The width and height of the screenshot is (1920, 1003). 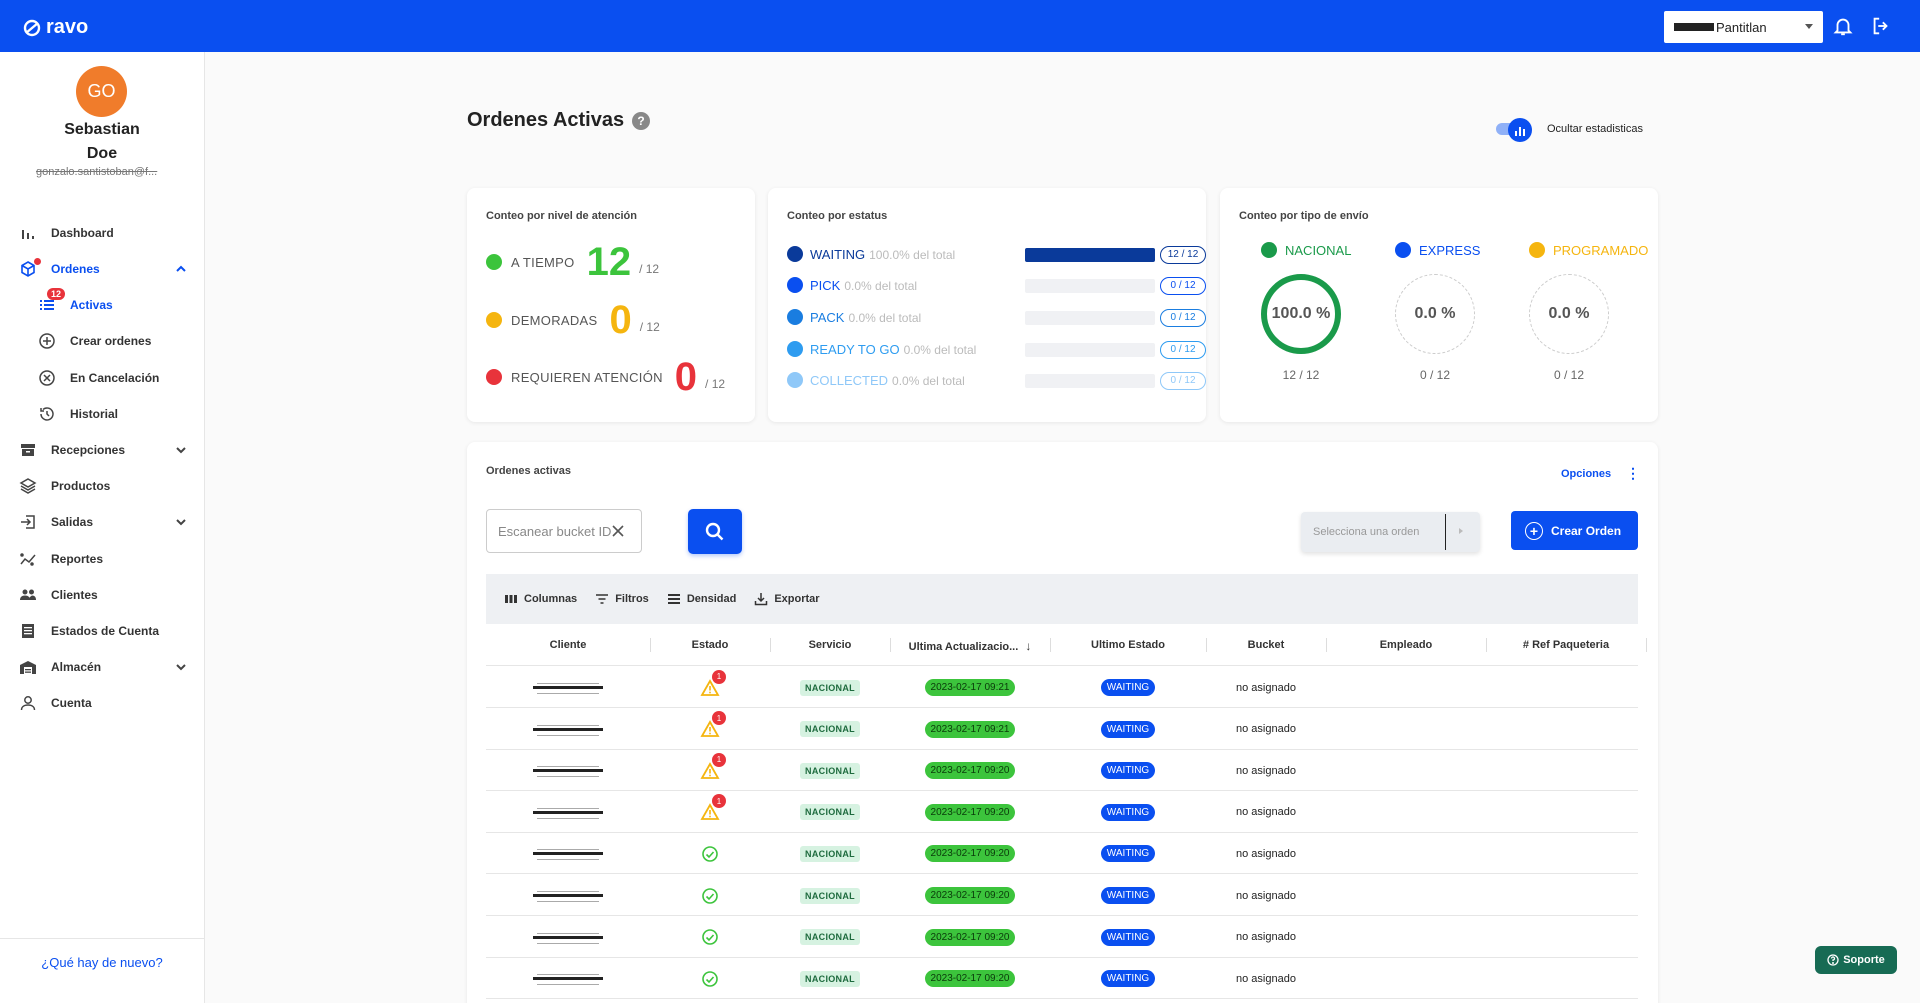 I want to click on check-circle-icon, so click(x=710, y=854).